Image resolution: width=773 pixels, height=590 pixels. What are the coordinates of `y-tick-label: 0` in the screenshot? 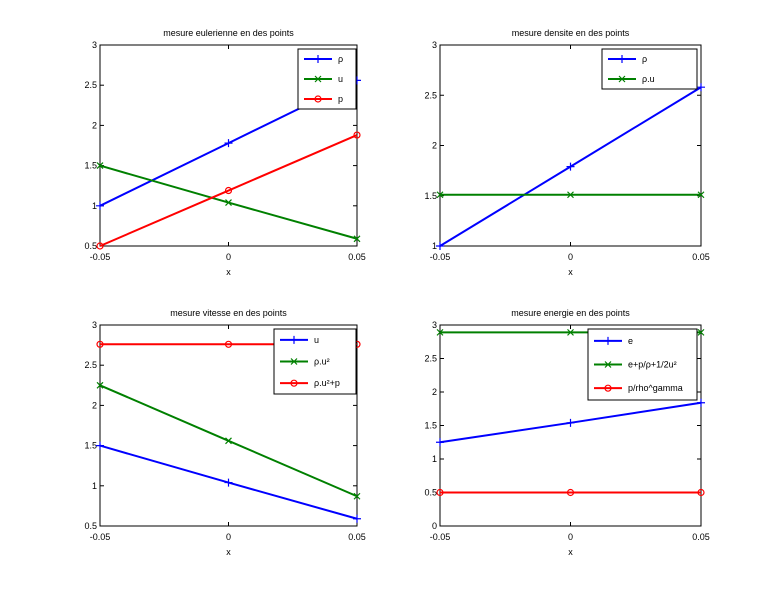 It's located at (434, 526).